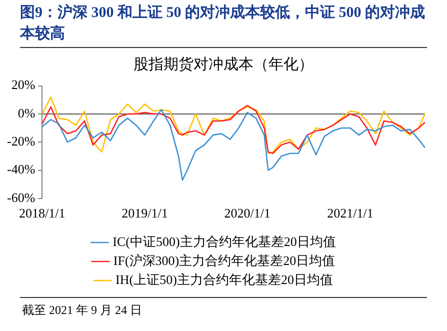 The height and width of the screenshot is (331, 447). Describe the element at coordinates (42, 213) in the screenshot. I see `x-tick-label: 2018/1/1` at that location.